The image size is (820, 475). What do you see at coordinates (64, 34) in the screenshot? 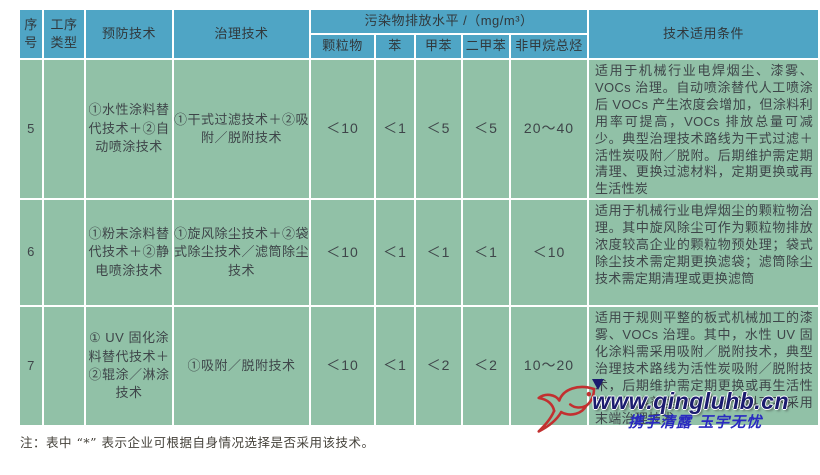
I see `header-process-type: 工序类型` at bounding box center [64, 34].